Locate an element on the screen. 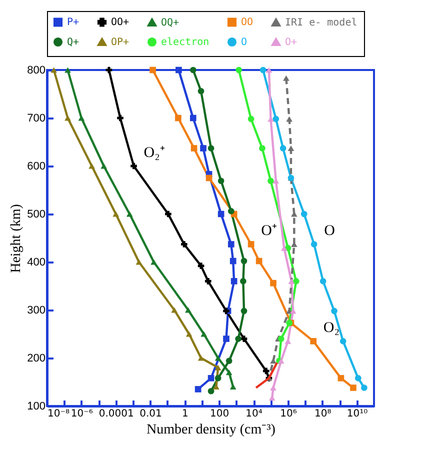 The height and width of the screenshot is (451, 431). y-tick-label: 500 is located at coordinates (36, 214).